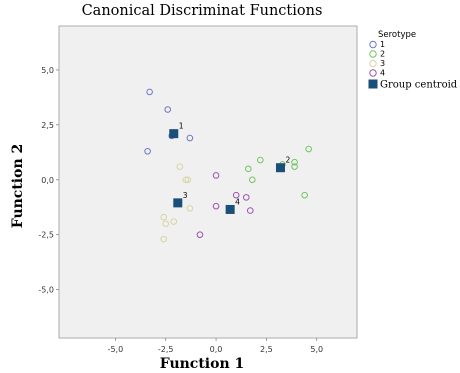  I want to click on centroid-label: 1, so click(181, 126).